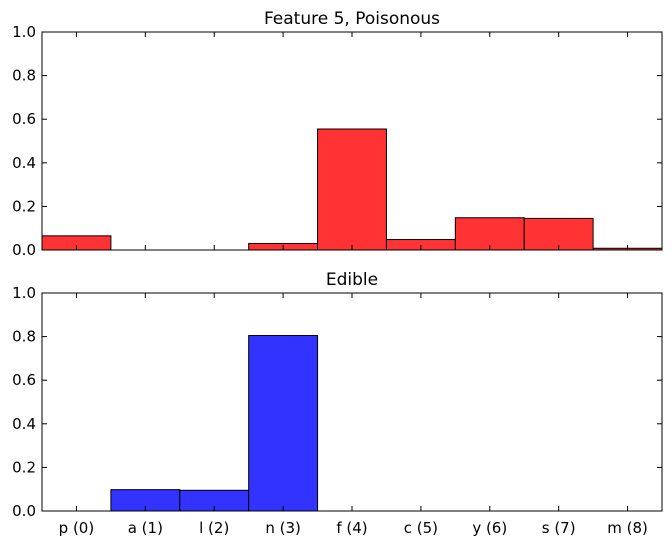 The image size is (672, 549). Describe the element at coordinates (283, 528) in the screenshot. I see `x-tick-label: n (3)` at that location.